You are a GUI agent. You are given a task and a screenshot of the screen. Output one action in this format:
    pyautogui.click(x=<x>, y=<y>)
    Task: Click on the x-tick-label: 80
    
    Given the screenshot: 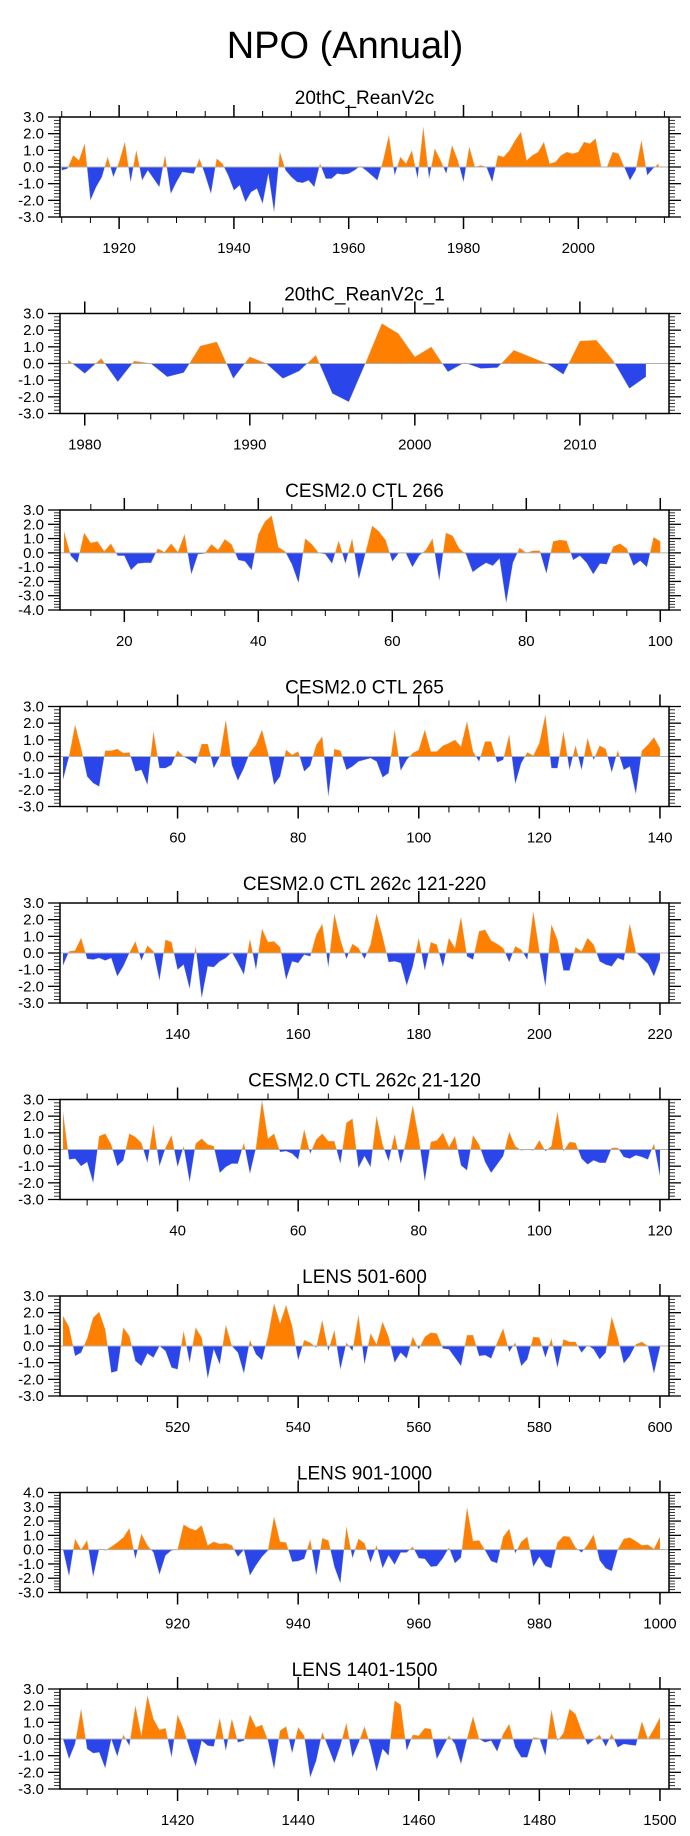 What is the action you would take?
    pyautogui.click(x=418, y=1231)
    